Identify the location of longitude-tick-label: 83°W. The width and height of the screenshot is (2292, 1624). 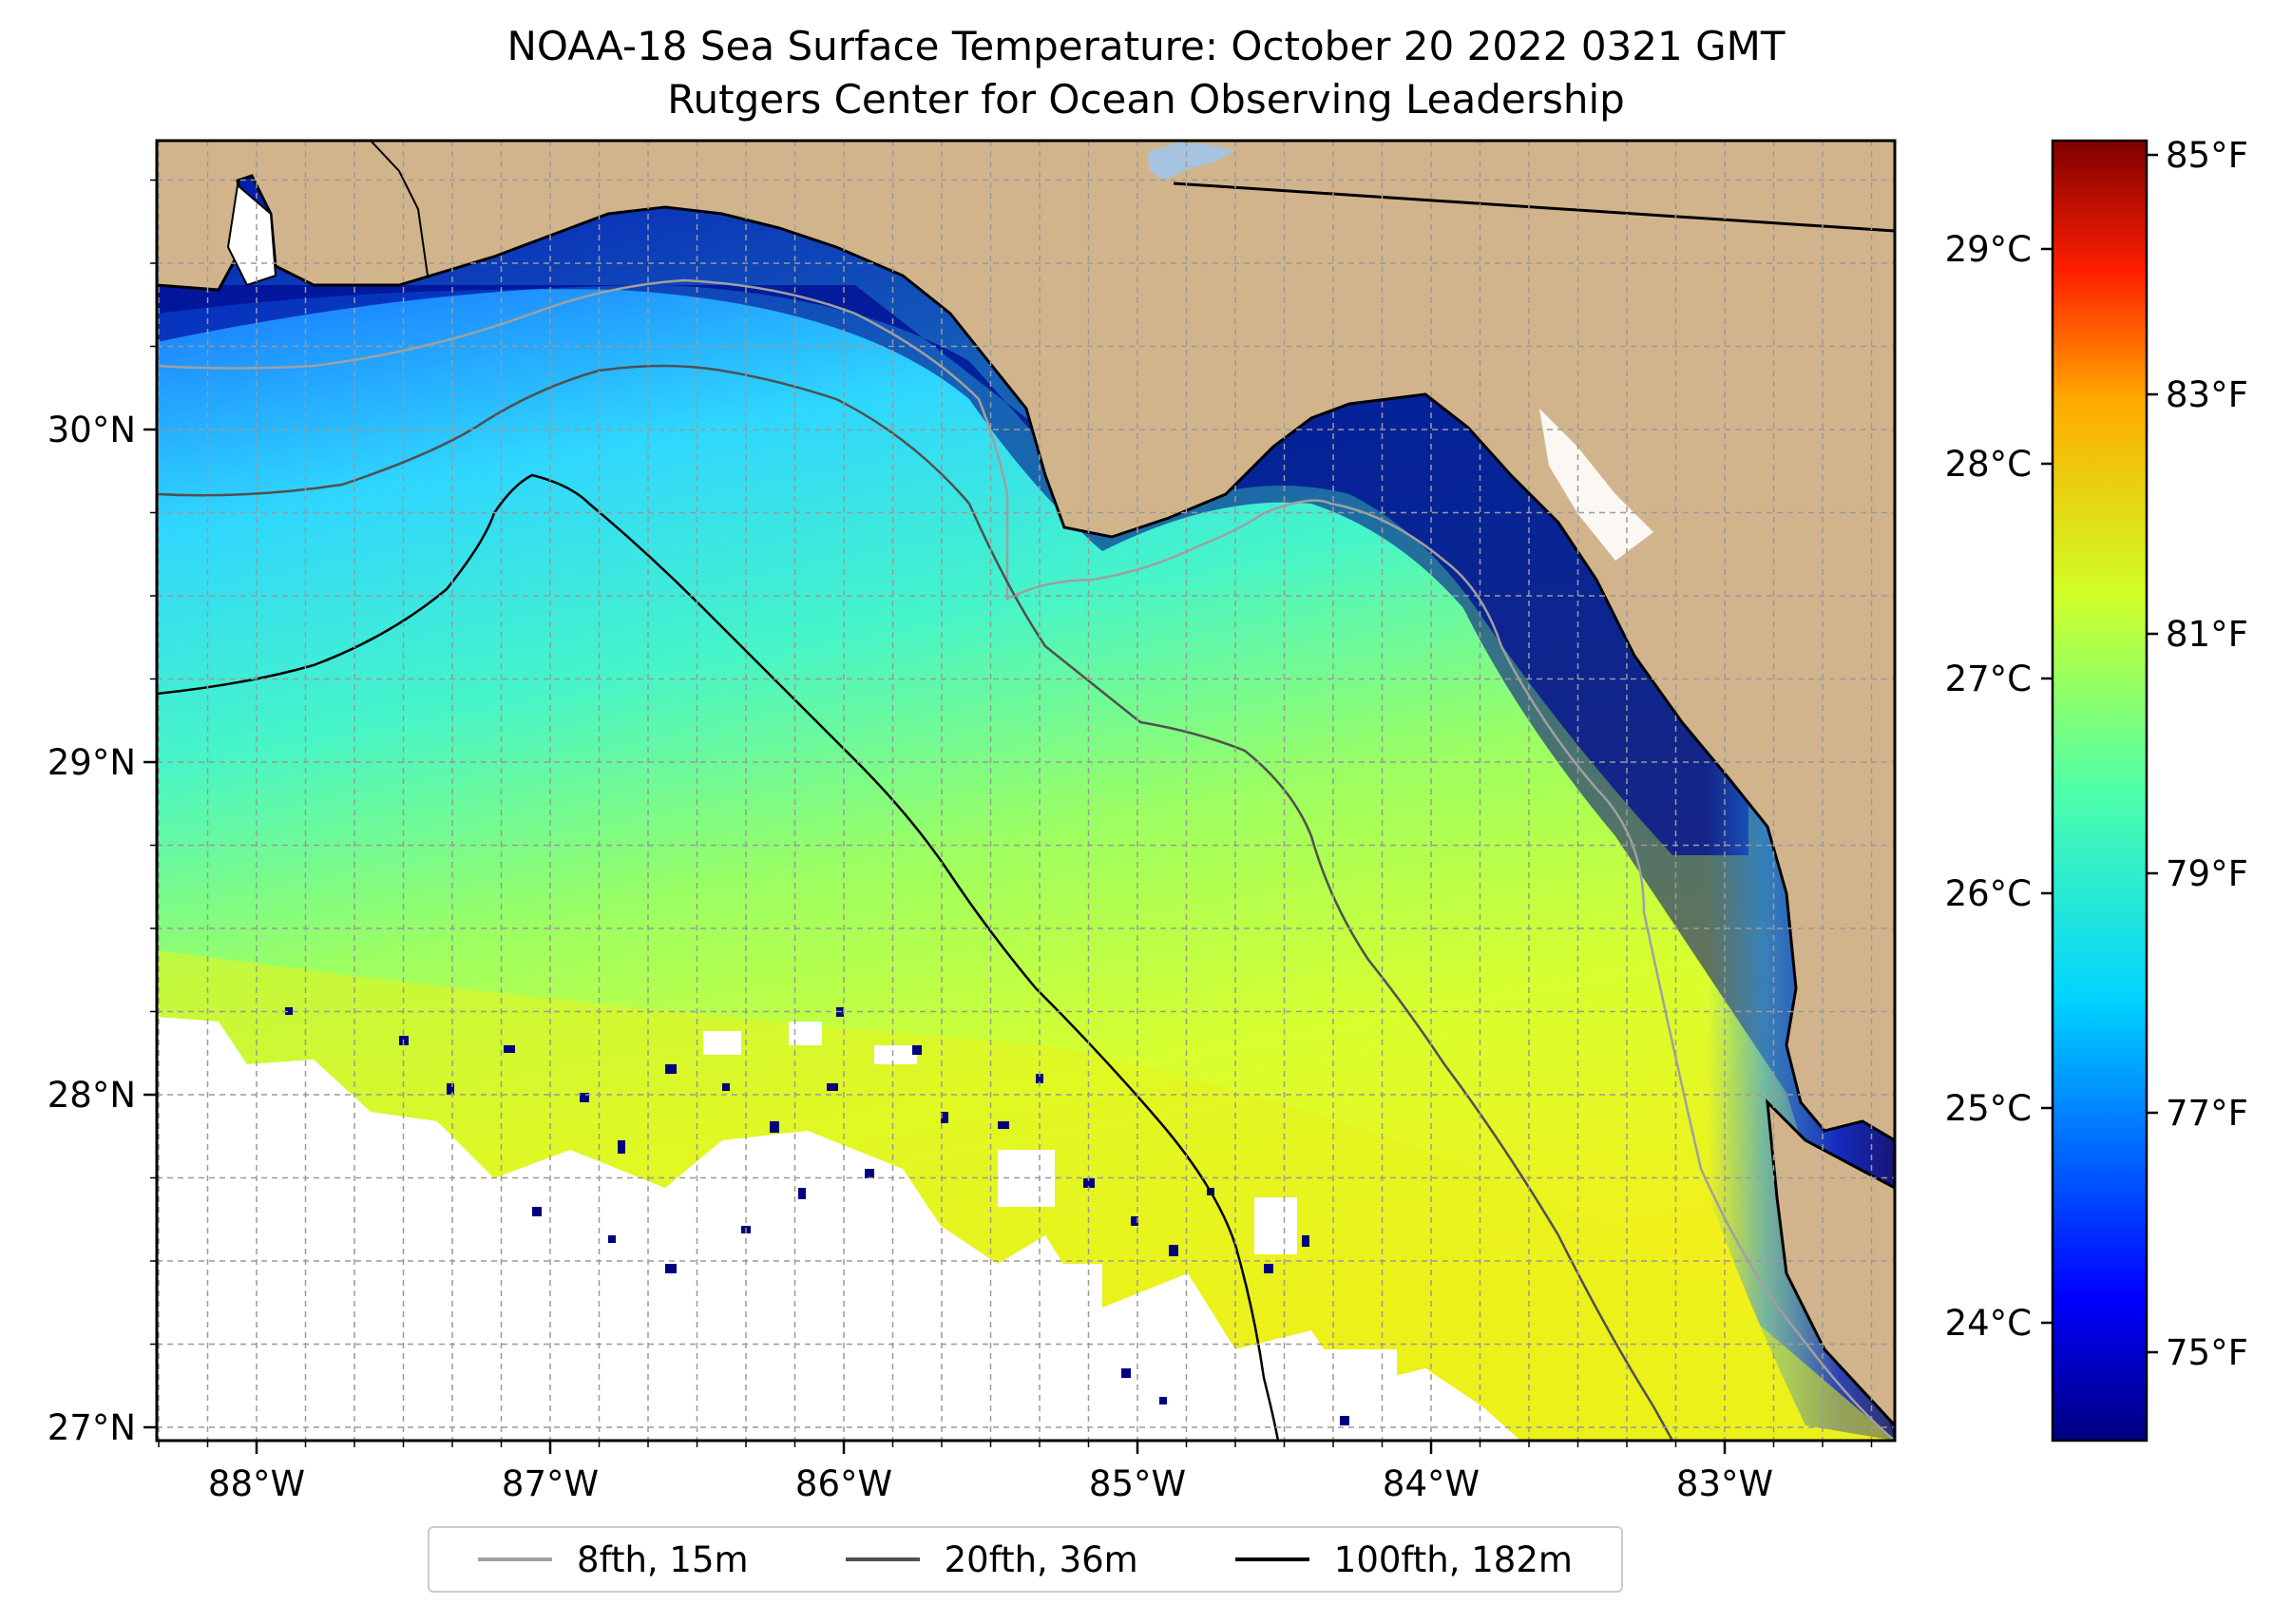
(1724, 1483).